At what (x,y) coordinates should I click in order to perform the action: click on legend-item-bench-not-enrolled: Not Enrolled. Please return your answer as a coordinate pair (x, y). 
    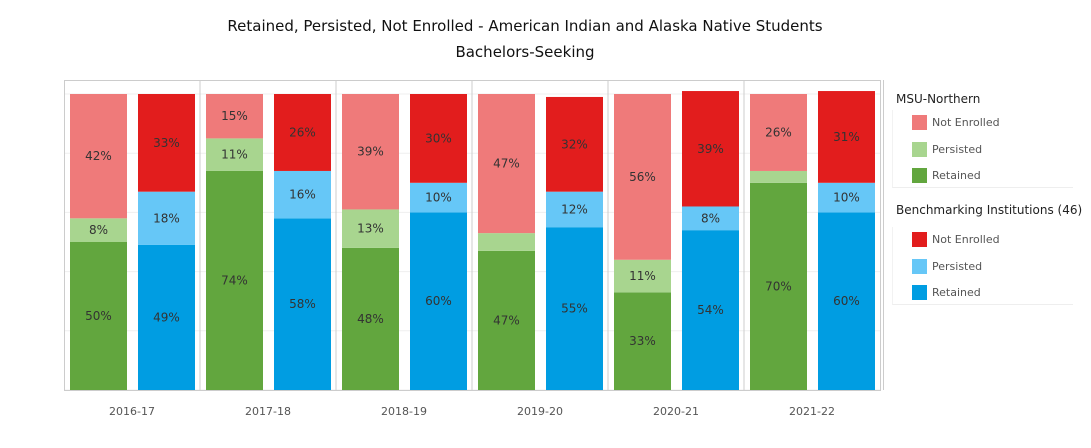
    Looking at the image, I should click on (956, 239).